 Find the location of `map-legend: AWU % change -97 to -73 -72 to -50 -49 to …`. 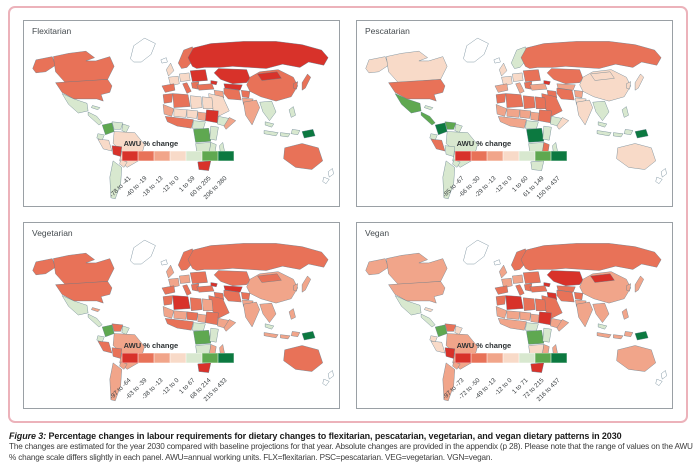

map-legend: AWU % change -97 to -73 -72 to -50 -49 to … is located at coordinates (520, 372).